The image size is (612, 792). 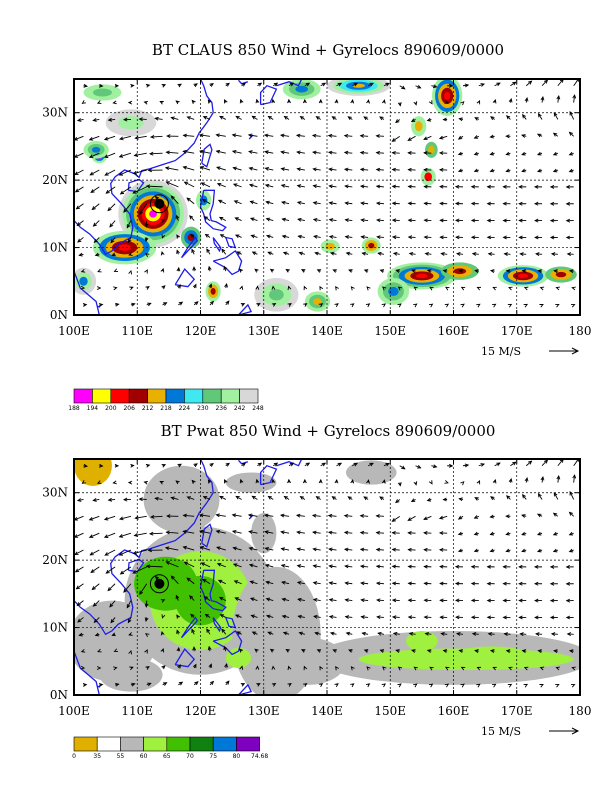 I want to click on x-tick-label: 120E, so click(x=201, y=331).